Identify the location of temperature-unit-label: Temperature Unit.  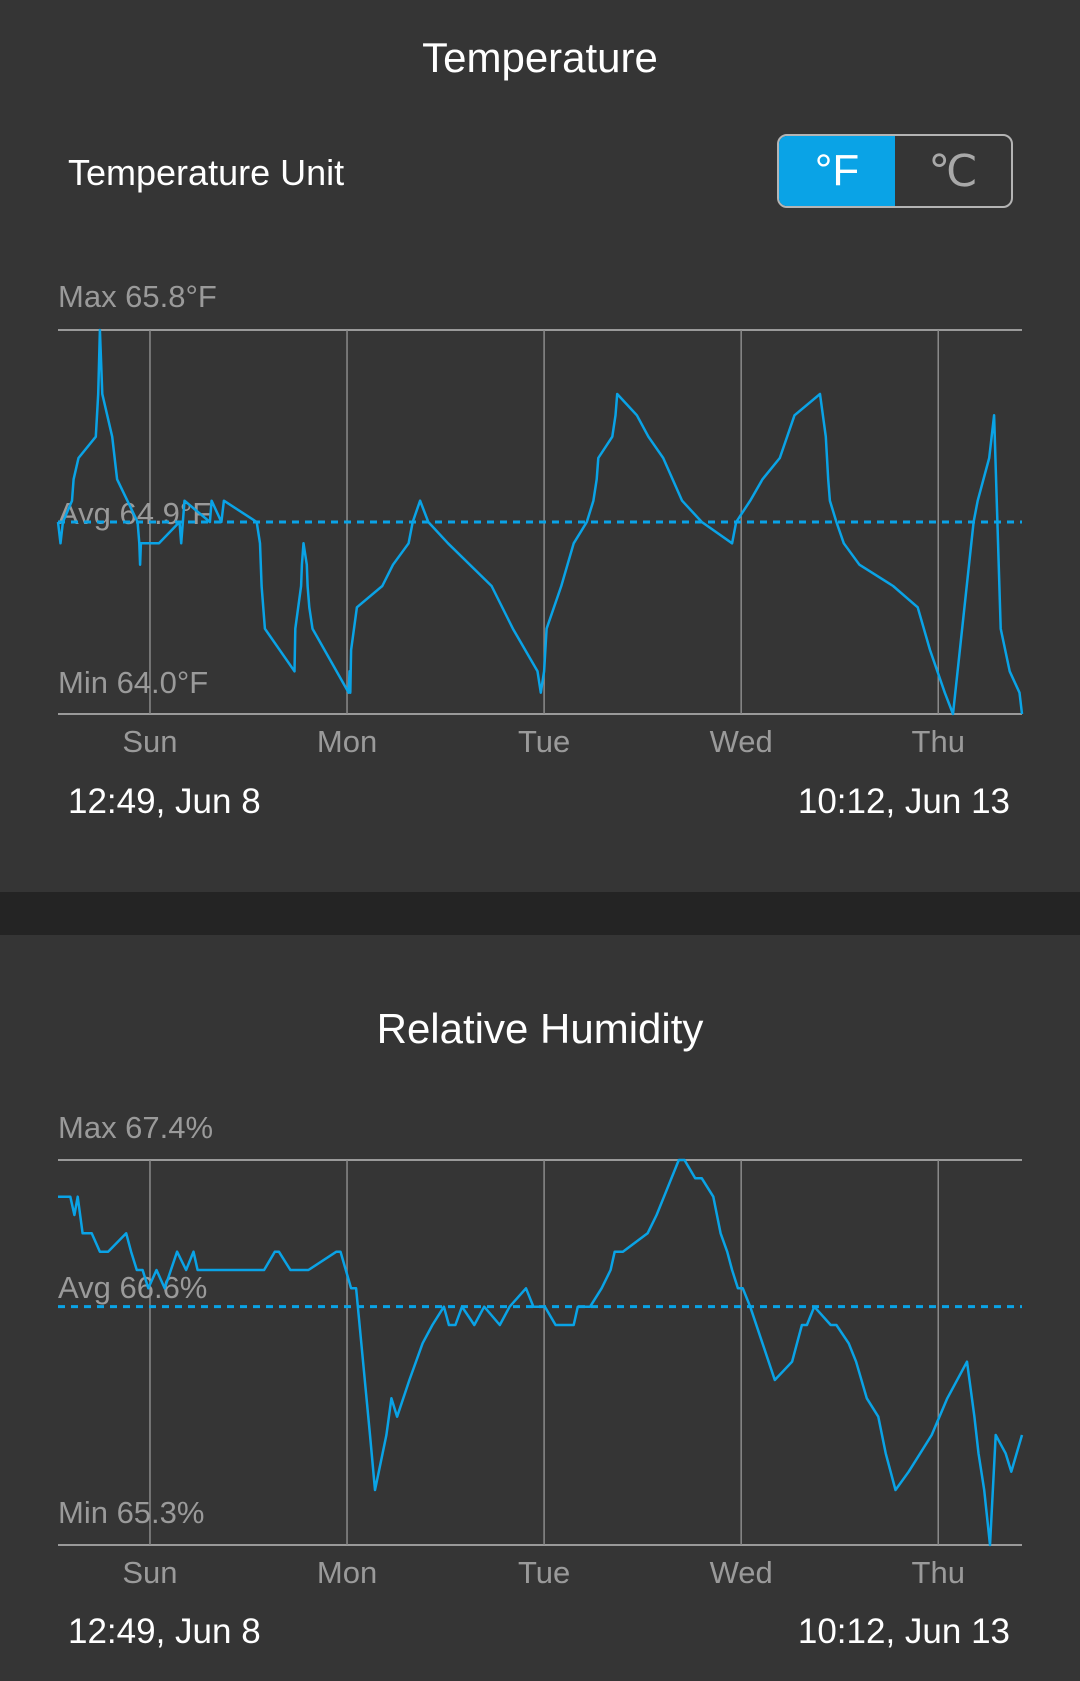
(206, 172).